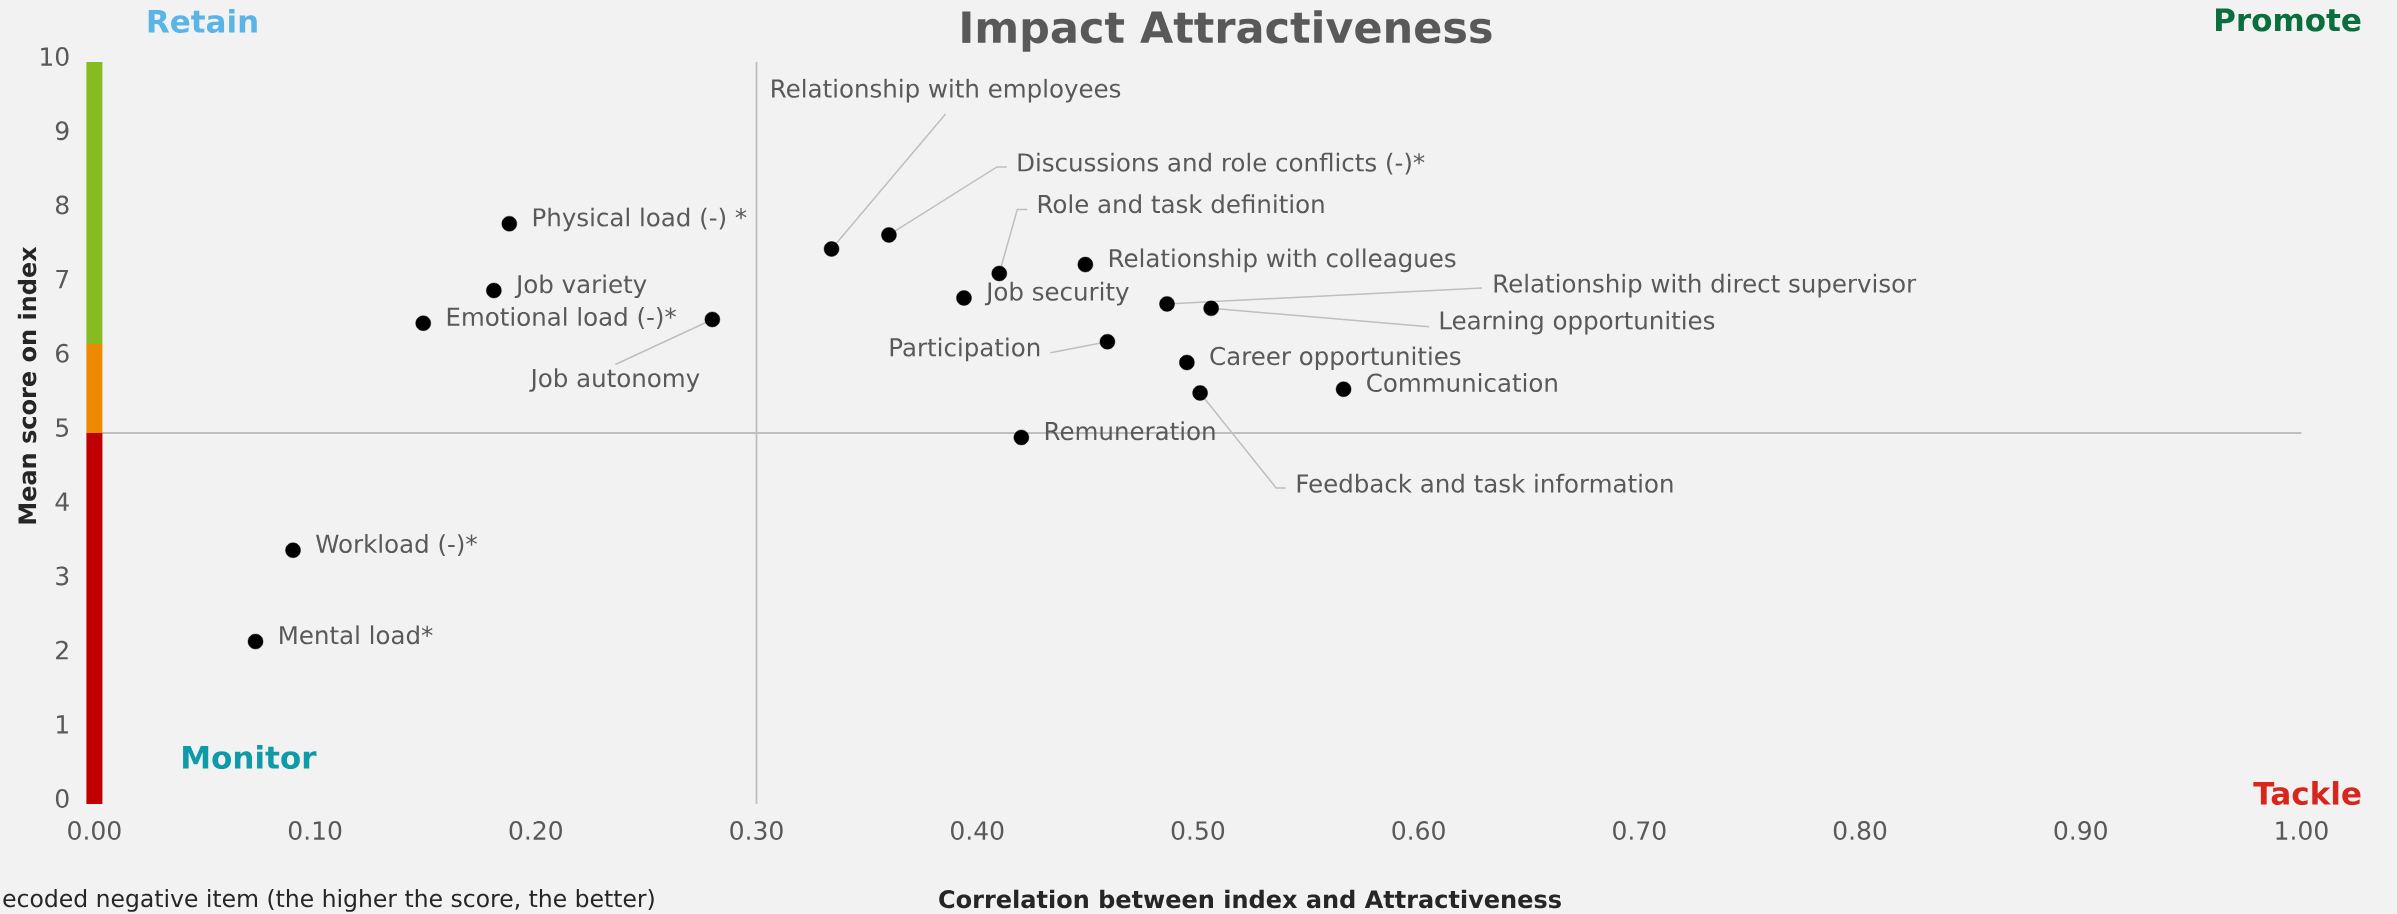  Describe the element at coordinates (328, 900) in the screenshot. I see `text: ecoded negative item (the higher the score, the better)` at that location.